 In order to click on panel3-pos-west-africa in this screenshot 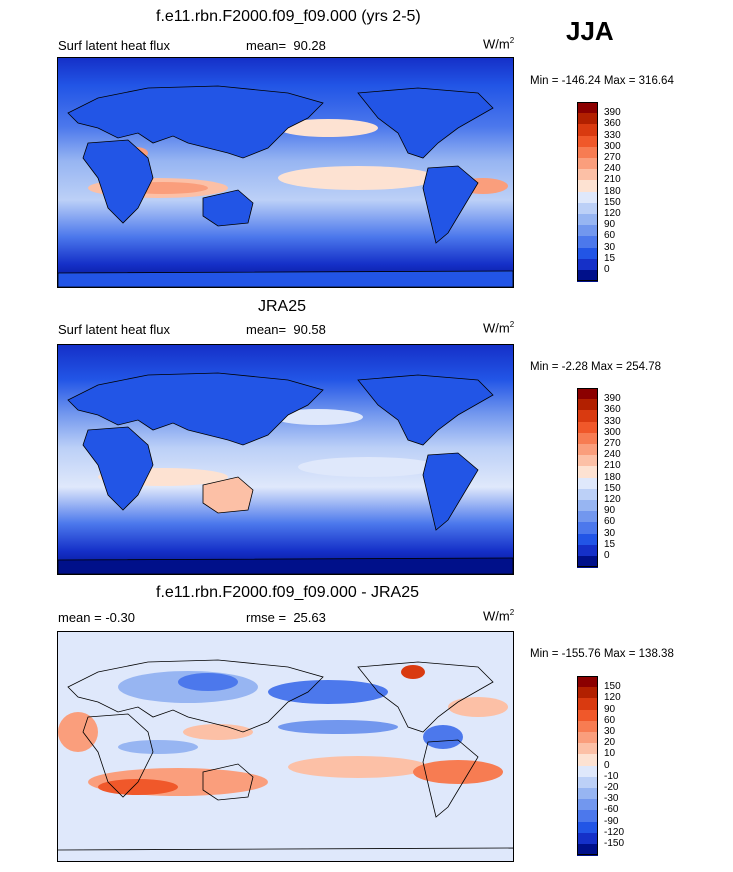, I will do `click(78, 732)`.